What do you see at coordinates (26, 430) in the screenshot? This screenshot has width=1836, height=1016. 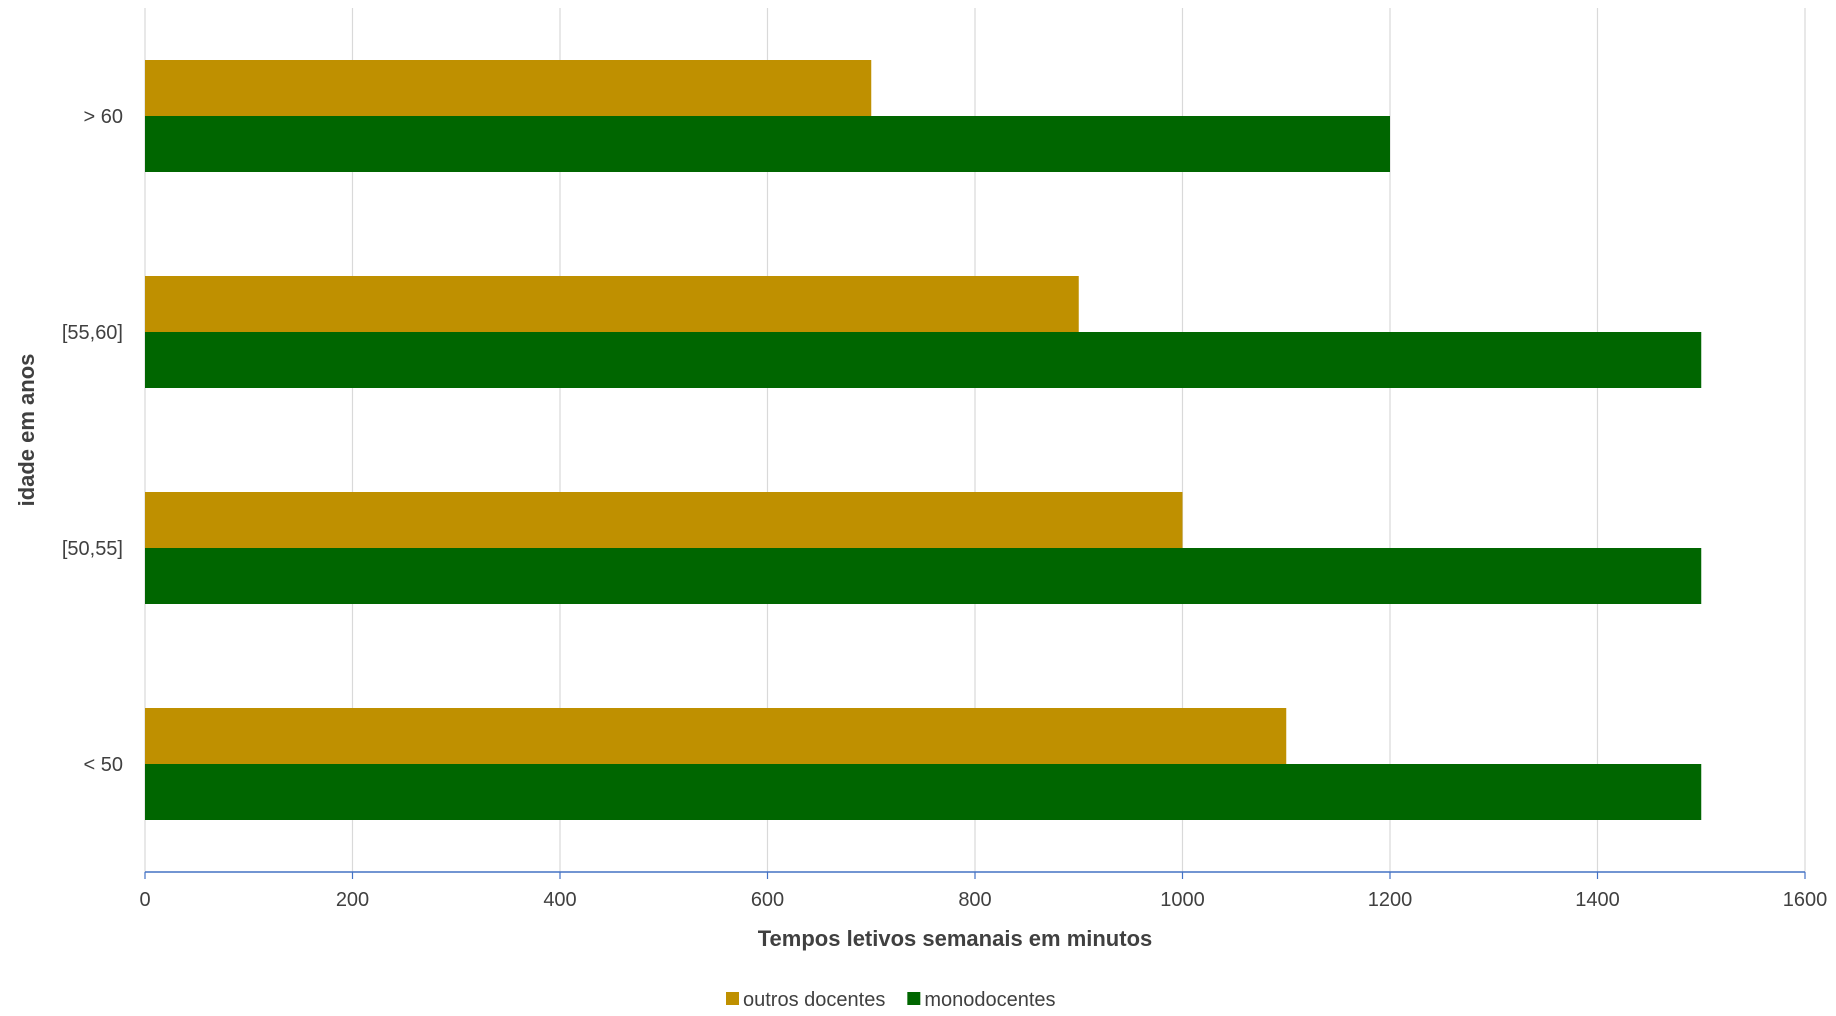 I see `y-axis-title: idade em anos` at bounding box center [26, 430].